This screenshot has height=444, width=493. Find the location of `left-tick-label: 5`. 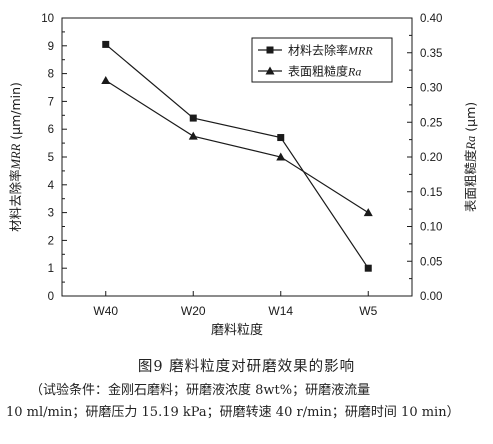

left-tick-label: 5 is located at coordinates (51, 158).